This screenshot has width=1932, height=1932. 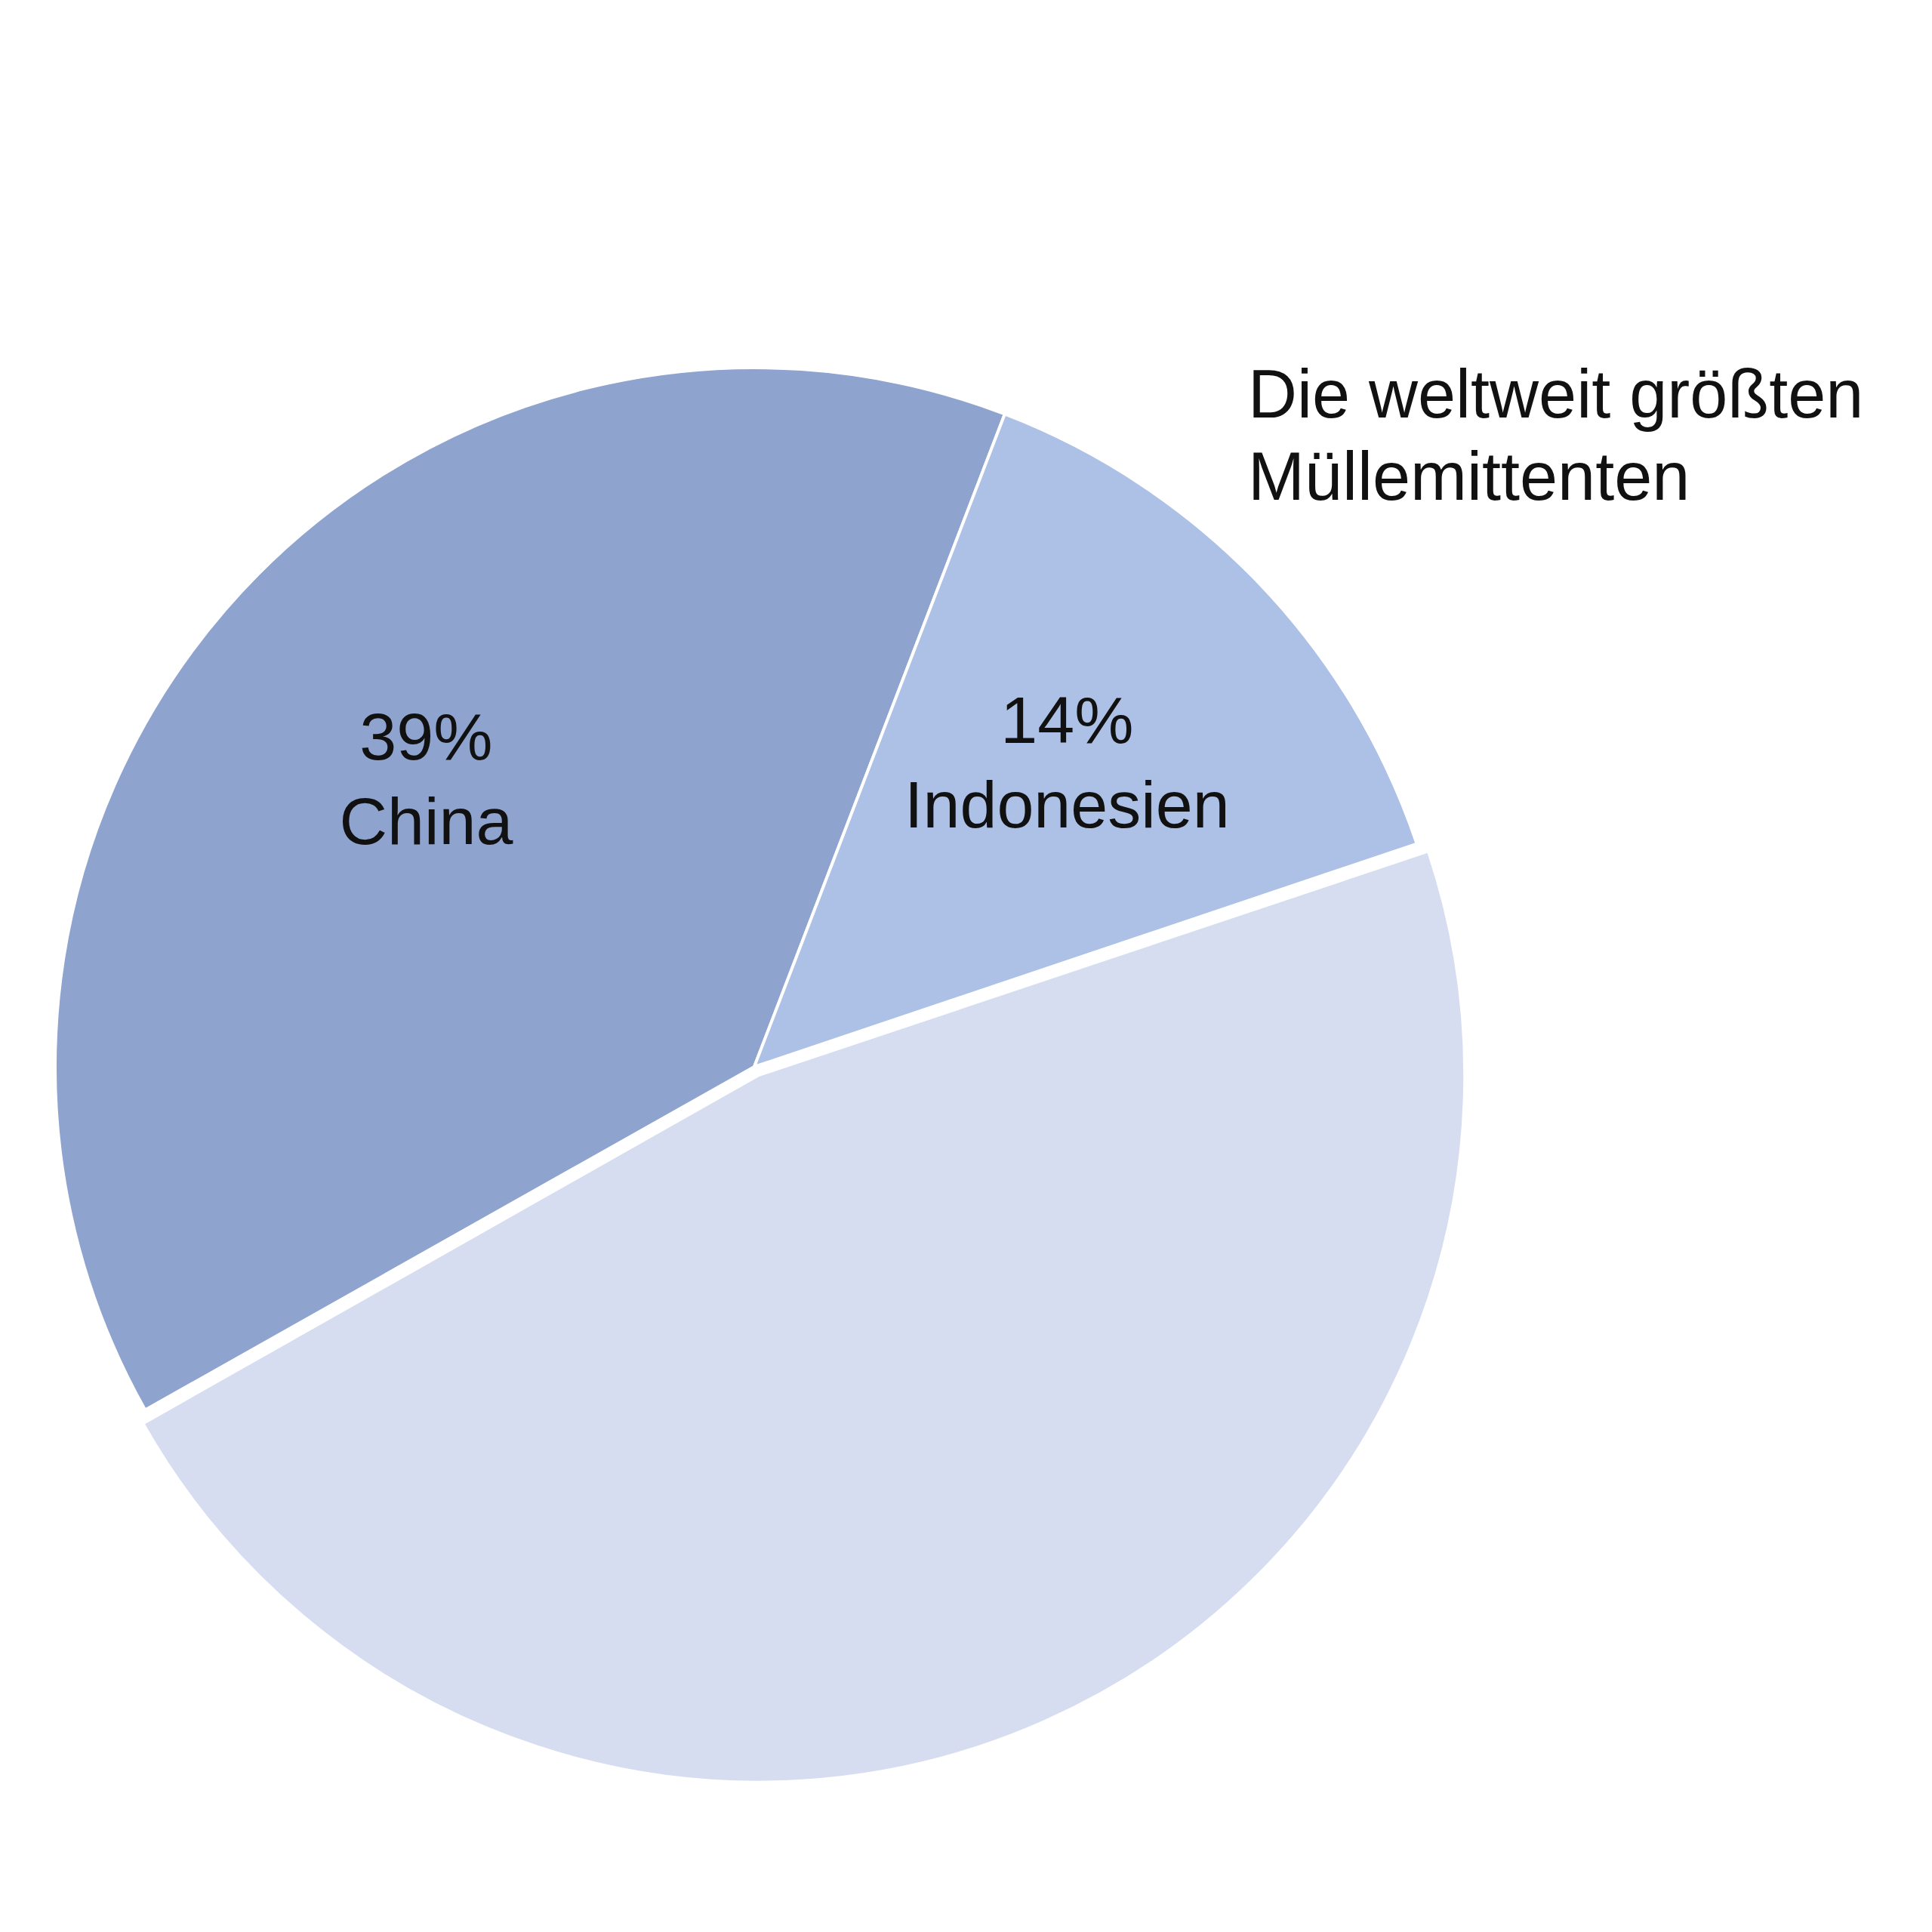 What do you see at coordinates (426, 737) in the screenshot?
I see `data-label: 39%` at bounding box center [426, 737].